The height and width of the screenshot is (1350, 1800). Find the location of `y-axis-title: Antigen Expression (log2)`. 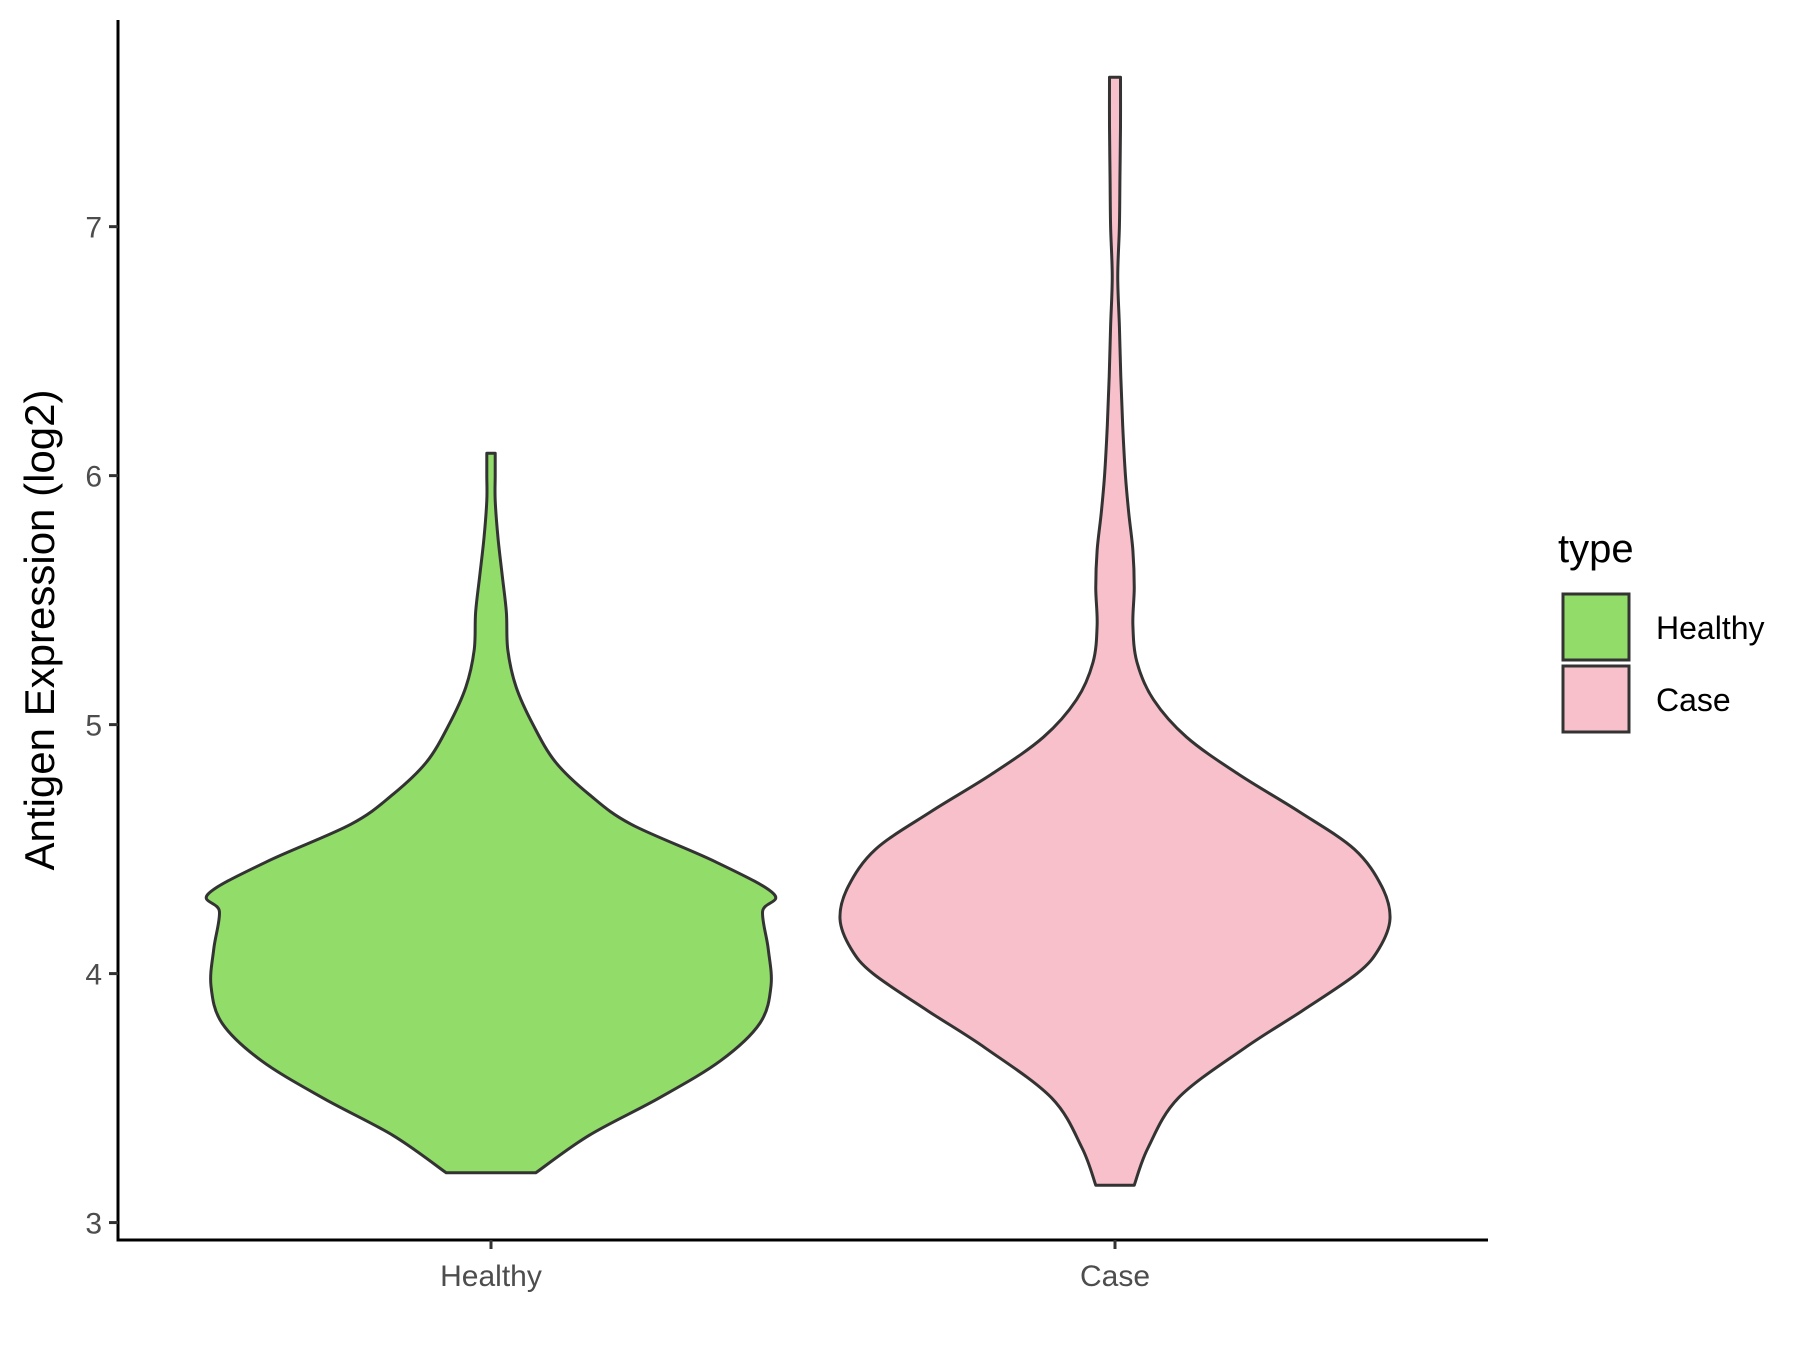

y-axis-title: Antigen Expression (log2) is located at coordinates (39, 630).